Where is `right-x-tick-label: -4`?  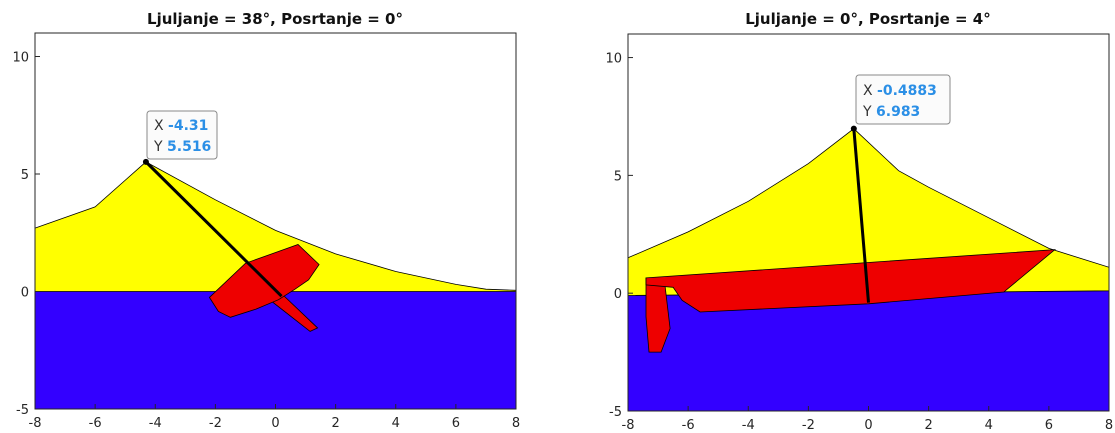
right-x-tick-label: -4 is located at coordinates (748, 425).